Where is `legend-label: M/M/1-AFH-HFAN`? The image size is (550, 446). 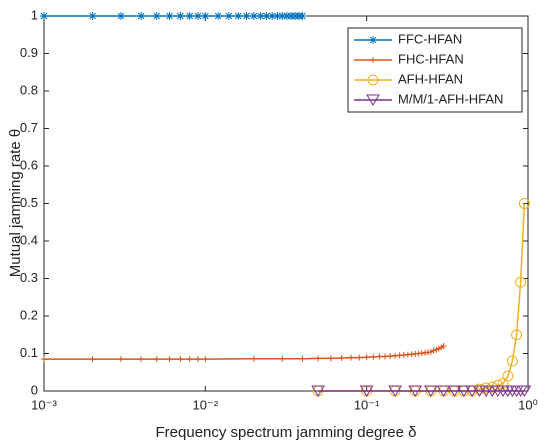
legend-label: M/M/1-AFH-HFAN is located at coordinates (450, 98).